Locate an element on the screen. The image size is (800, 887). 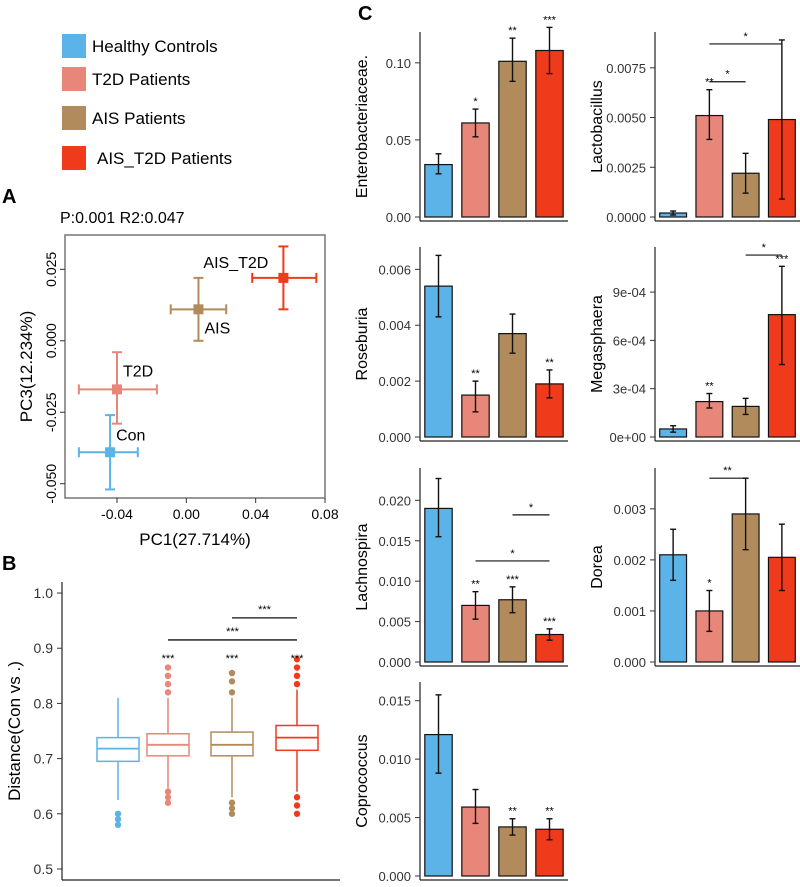
plot-frame is located at coordinates (195, 366).